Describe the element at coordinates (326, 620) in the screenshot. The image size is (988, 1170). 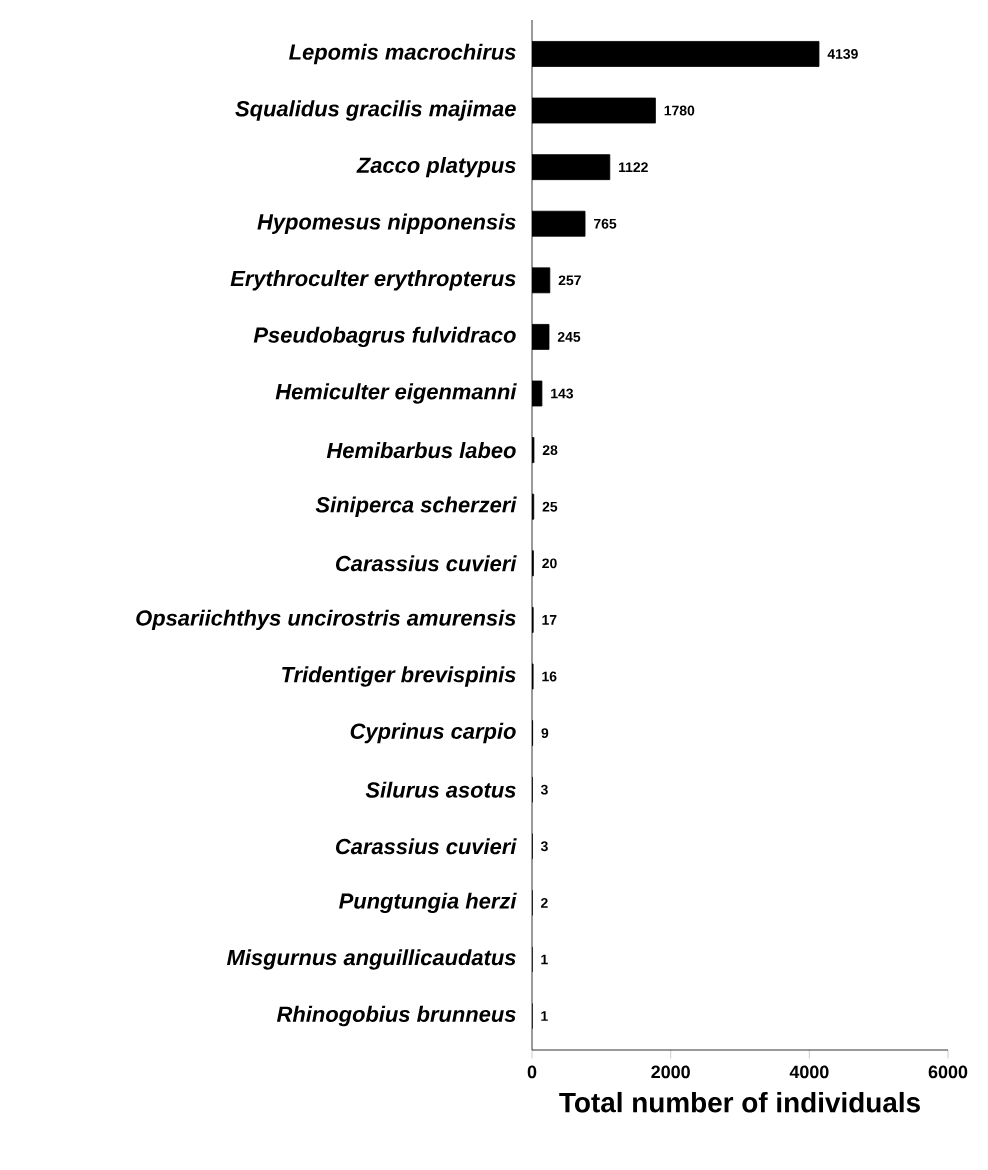
I see `y-tick-label: Opsariichthys uncirostris amurensis` at that location.